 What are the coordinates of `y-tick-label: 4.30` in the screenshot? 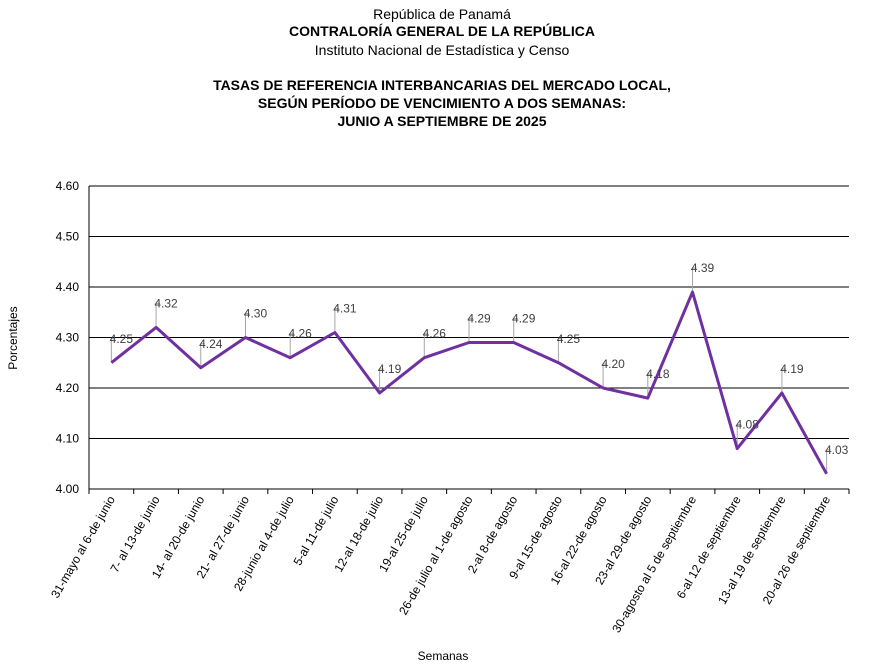 It's located at (68, 338).